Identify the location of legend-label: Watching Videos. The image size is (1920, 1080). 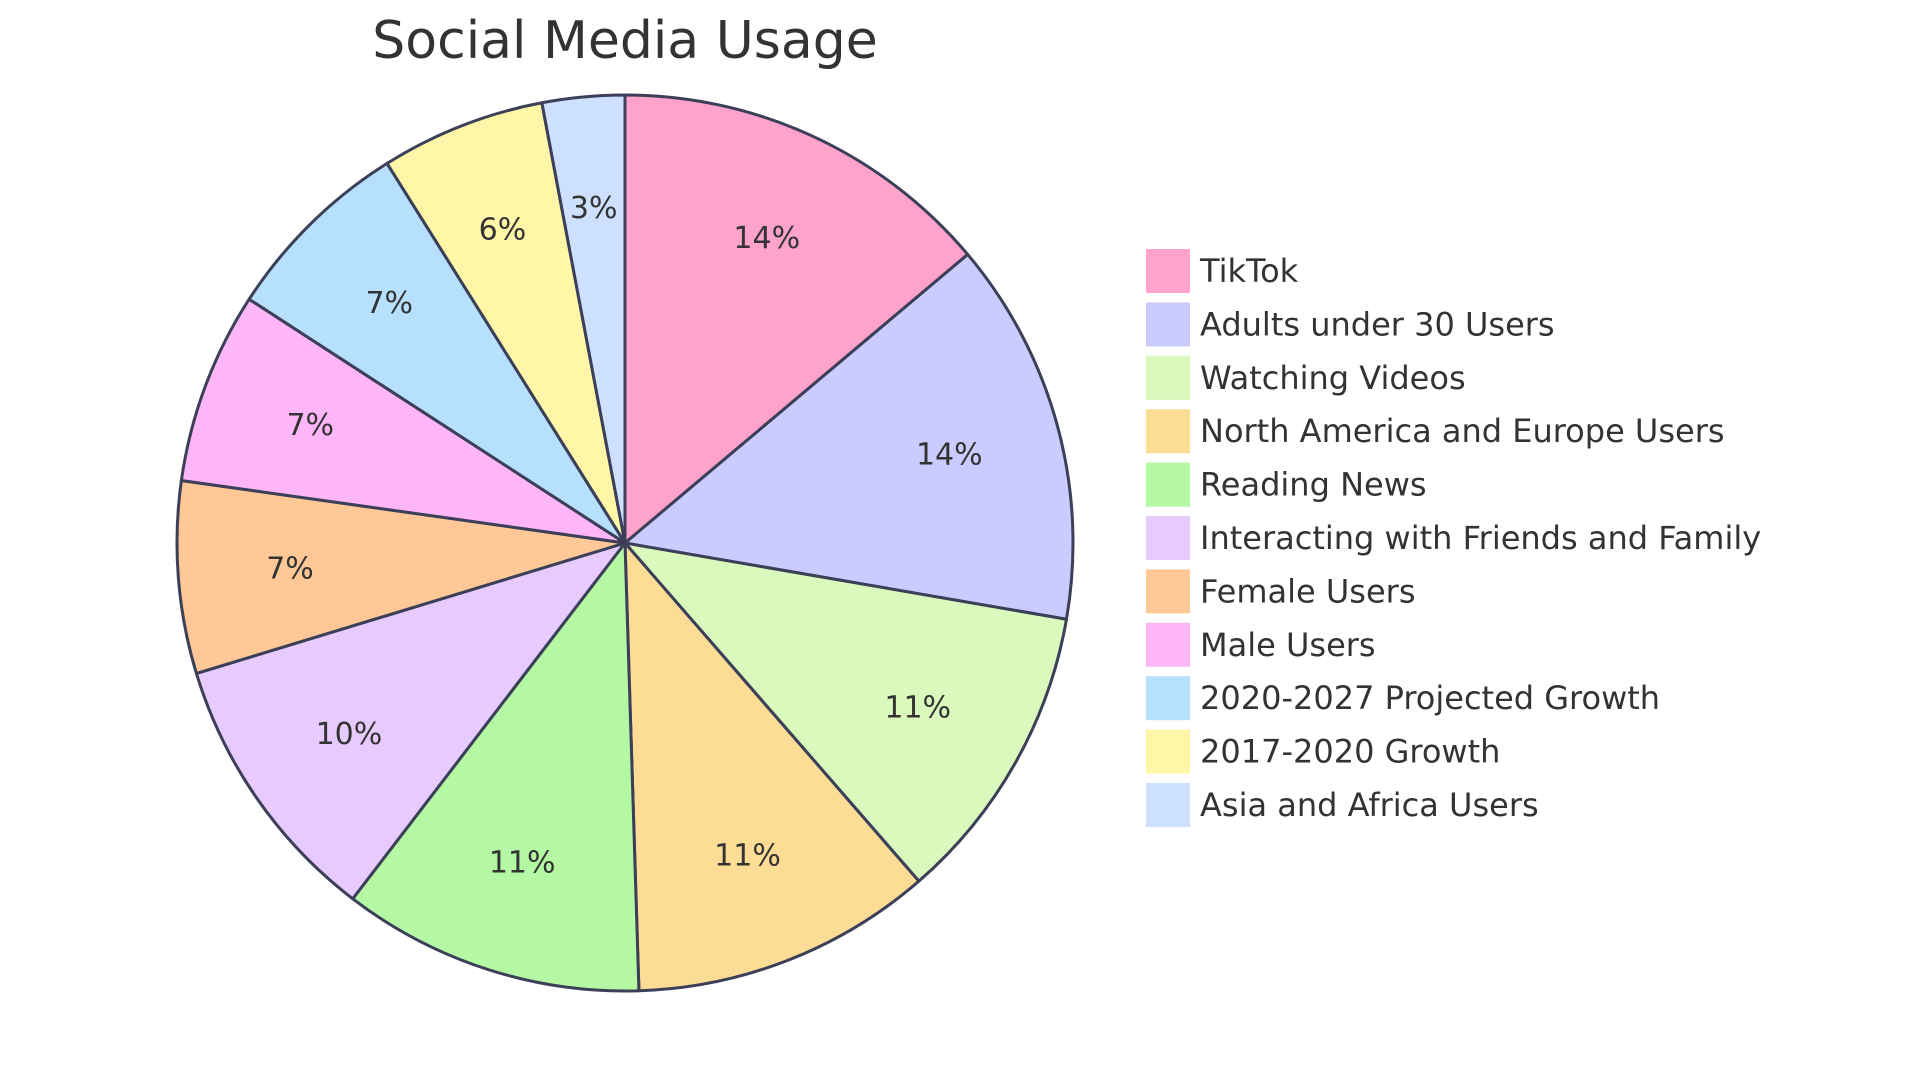
(1333, 378).